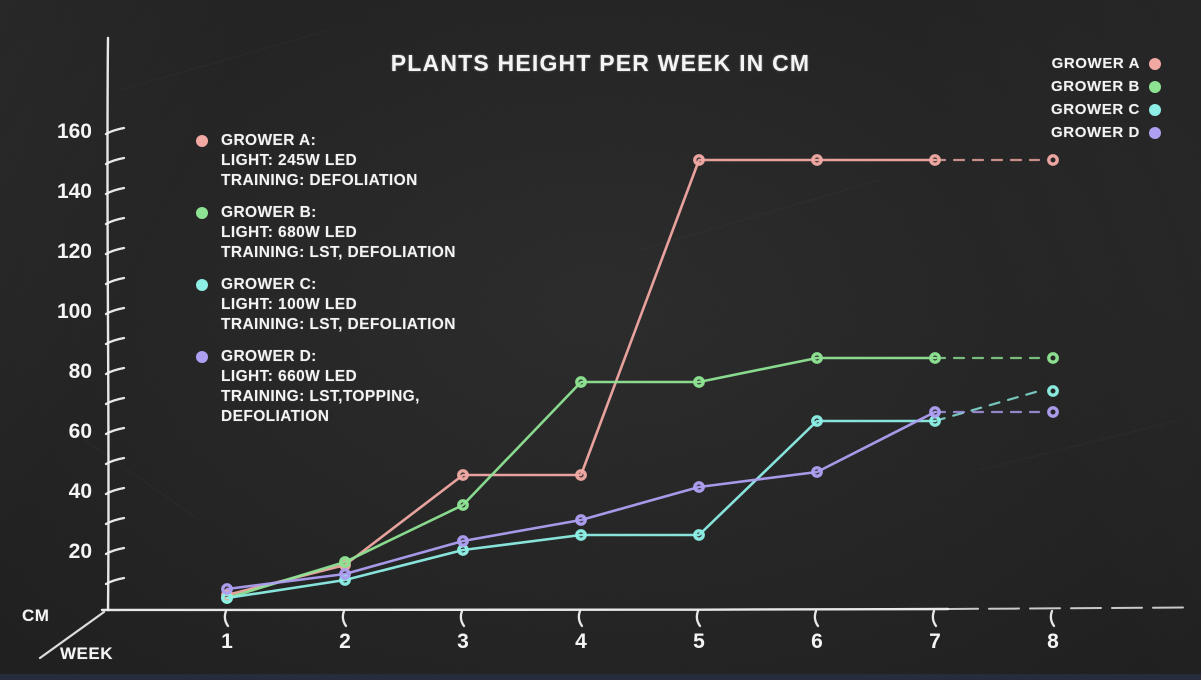 The height and width of the screenshot is (680, 1201). I want to click on annotation-line: LIGHT: 100W LED, so click(289, 304).